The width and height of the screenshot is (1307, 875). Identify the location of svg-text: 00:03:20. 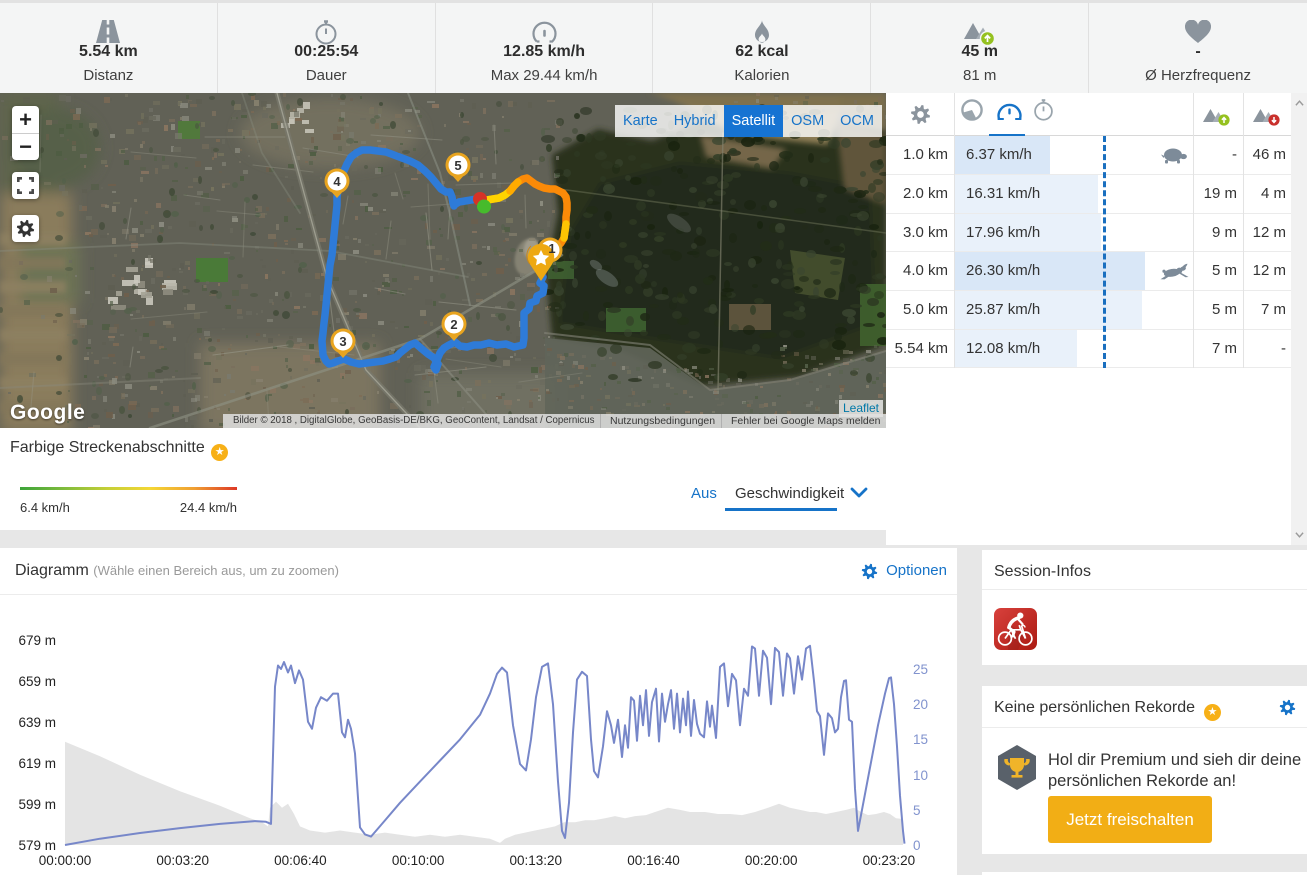
(182, 860).